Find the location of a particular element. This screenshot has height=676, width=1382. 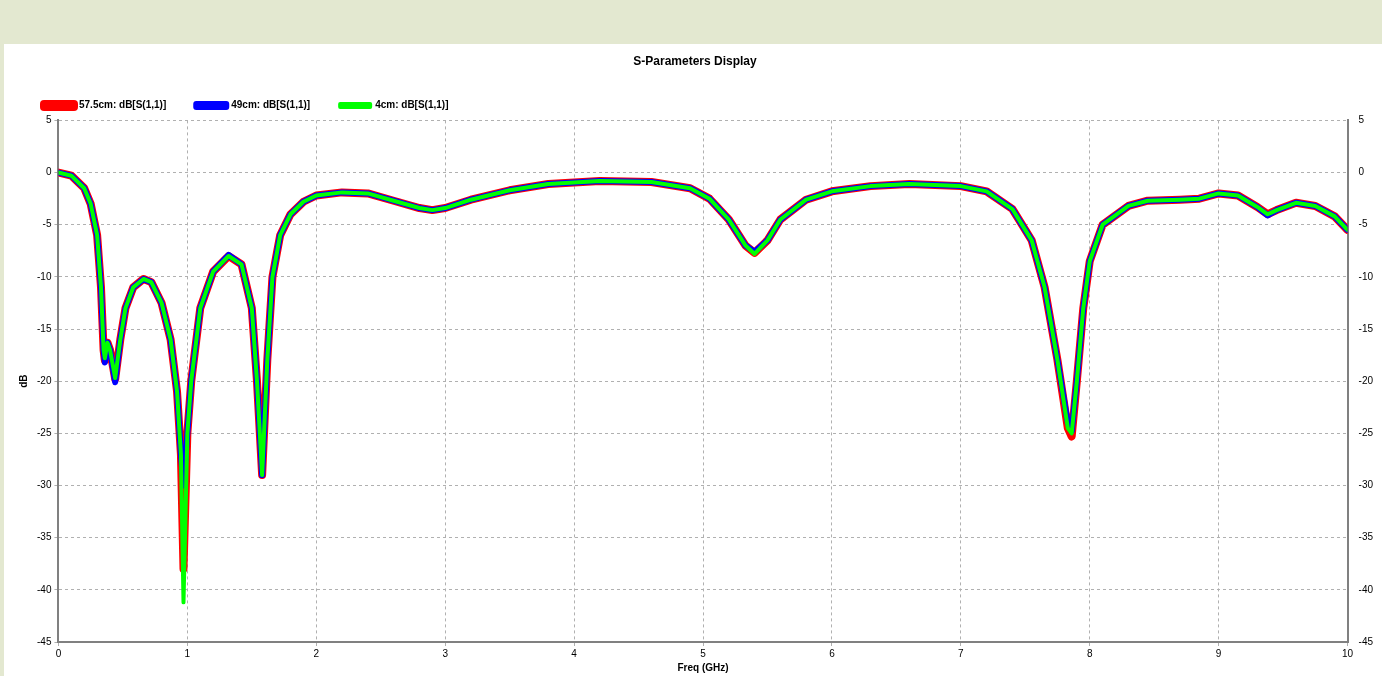

y-tick-label: -40 is located at coordinates (44, 589).